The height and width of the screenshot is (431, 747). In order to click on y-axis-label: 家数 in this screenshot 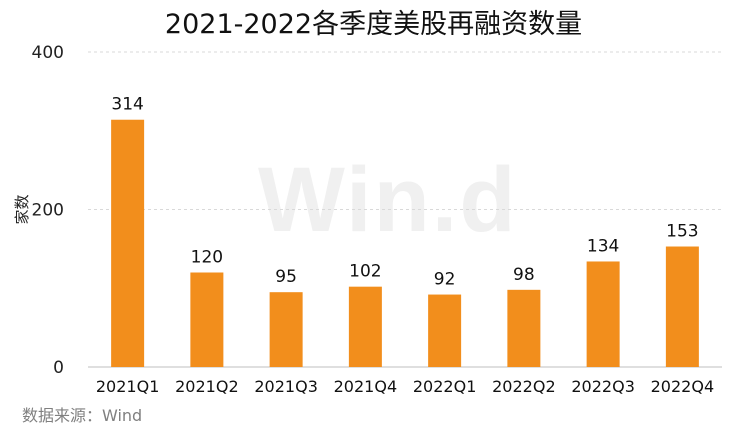, I will do `click(22, 209)`.